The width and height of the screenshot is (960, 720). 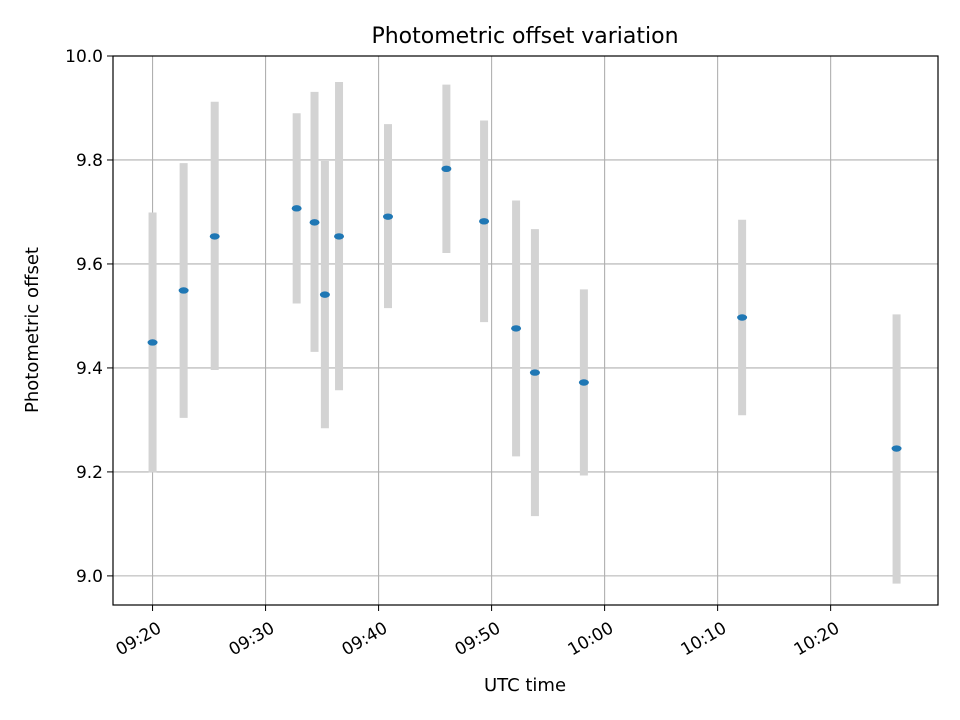 I want to click on y-tick-label: 10.0, so click(x=84, y=57).